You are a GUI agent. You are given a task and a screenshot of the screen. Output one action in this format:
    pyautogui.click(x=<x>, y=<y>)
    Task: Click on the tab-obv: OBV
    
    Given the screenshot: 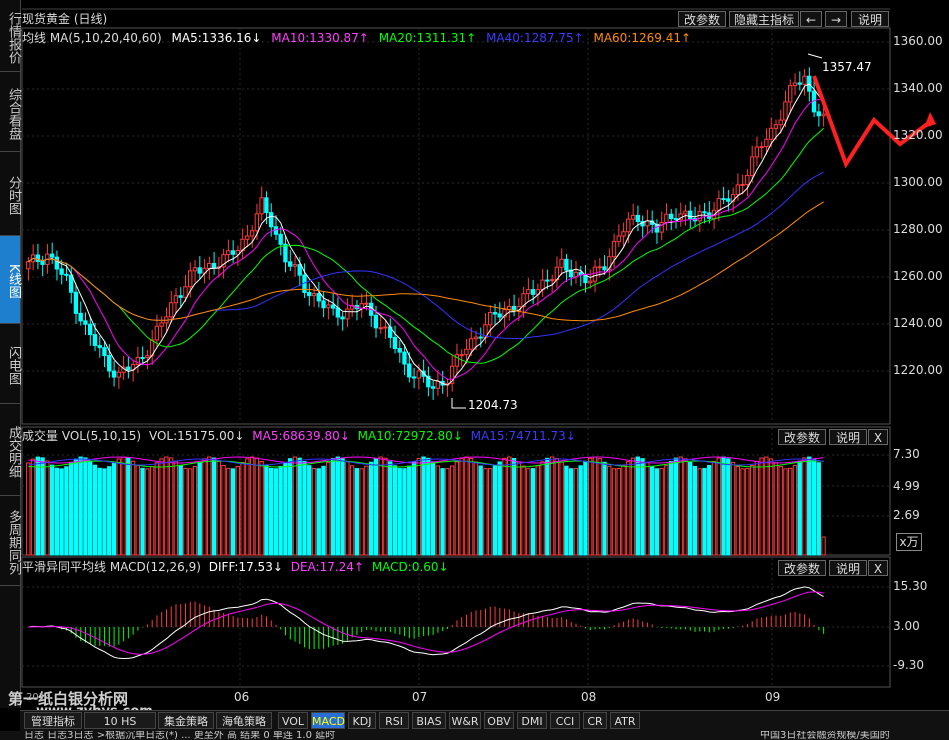 What is the action you would take?
    pyautogui.click(x=499, y=720)
    